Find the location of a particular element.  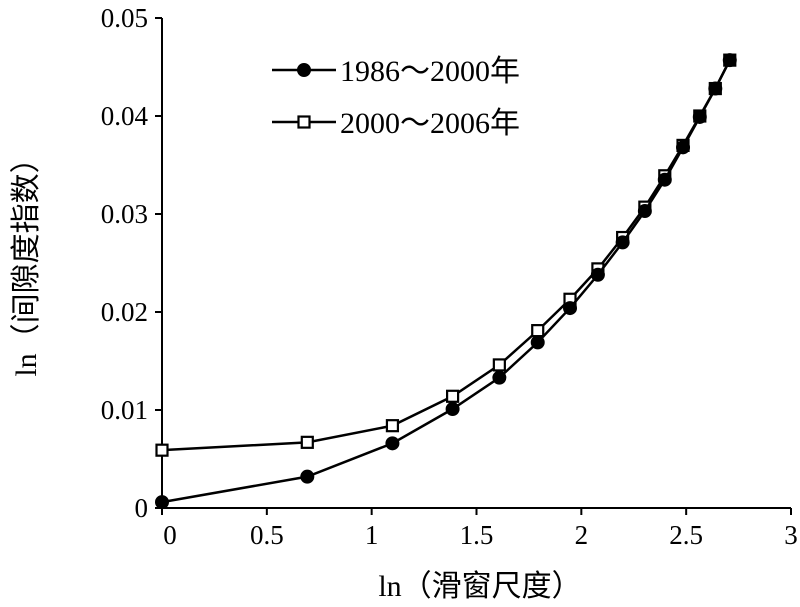

y-tick-label: 0.05 is located at coordinates (124, 18).